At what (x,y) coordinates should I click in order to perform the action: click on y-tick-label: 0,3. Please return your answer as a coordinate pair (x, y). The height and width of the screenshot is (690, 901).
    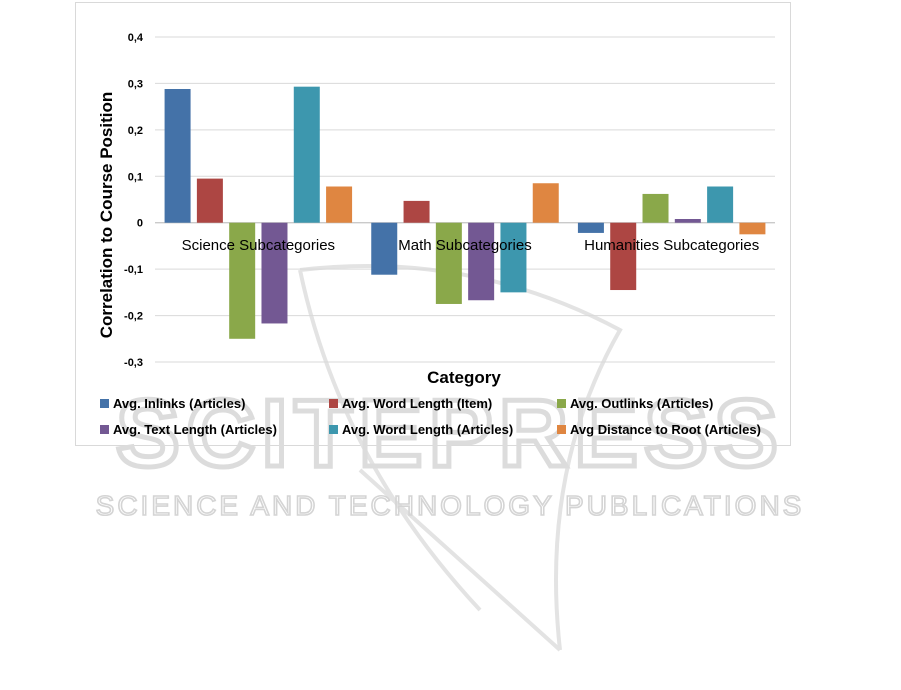
    Looking at the image, I should click on (135, 84).